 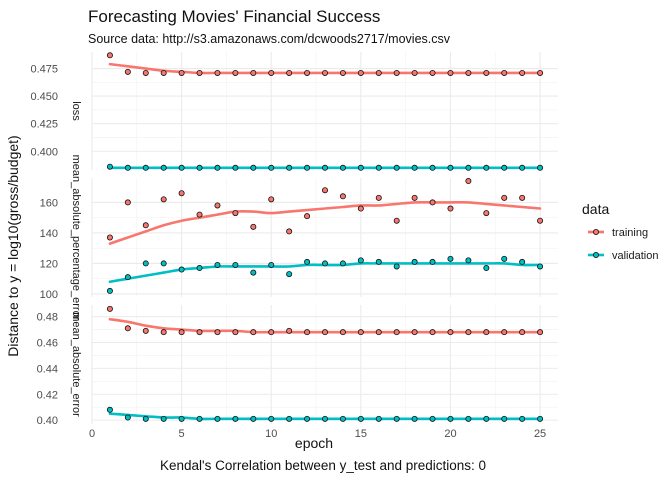 What do you see at coordinates (47, 344) in the screenshot?
I see `y-tick-label: 0.46` at bounding box center [47, 344].